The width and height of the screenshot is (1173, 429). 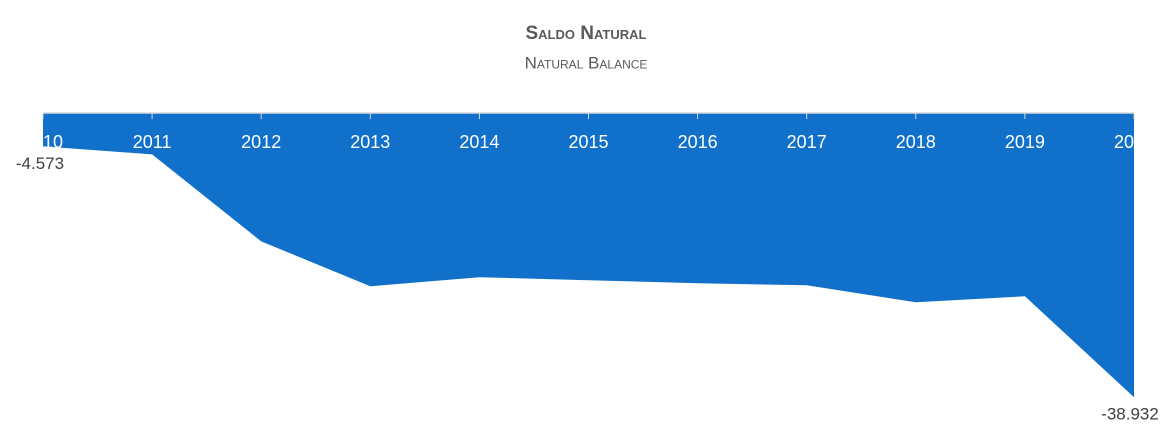 What do you see at coordinates (1025, 142) in the screenshot?
I see `x-tick-label: 2019` at bounding box center [1025, 142].